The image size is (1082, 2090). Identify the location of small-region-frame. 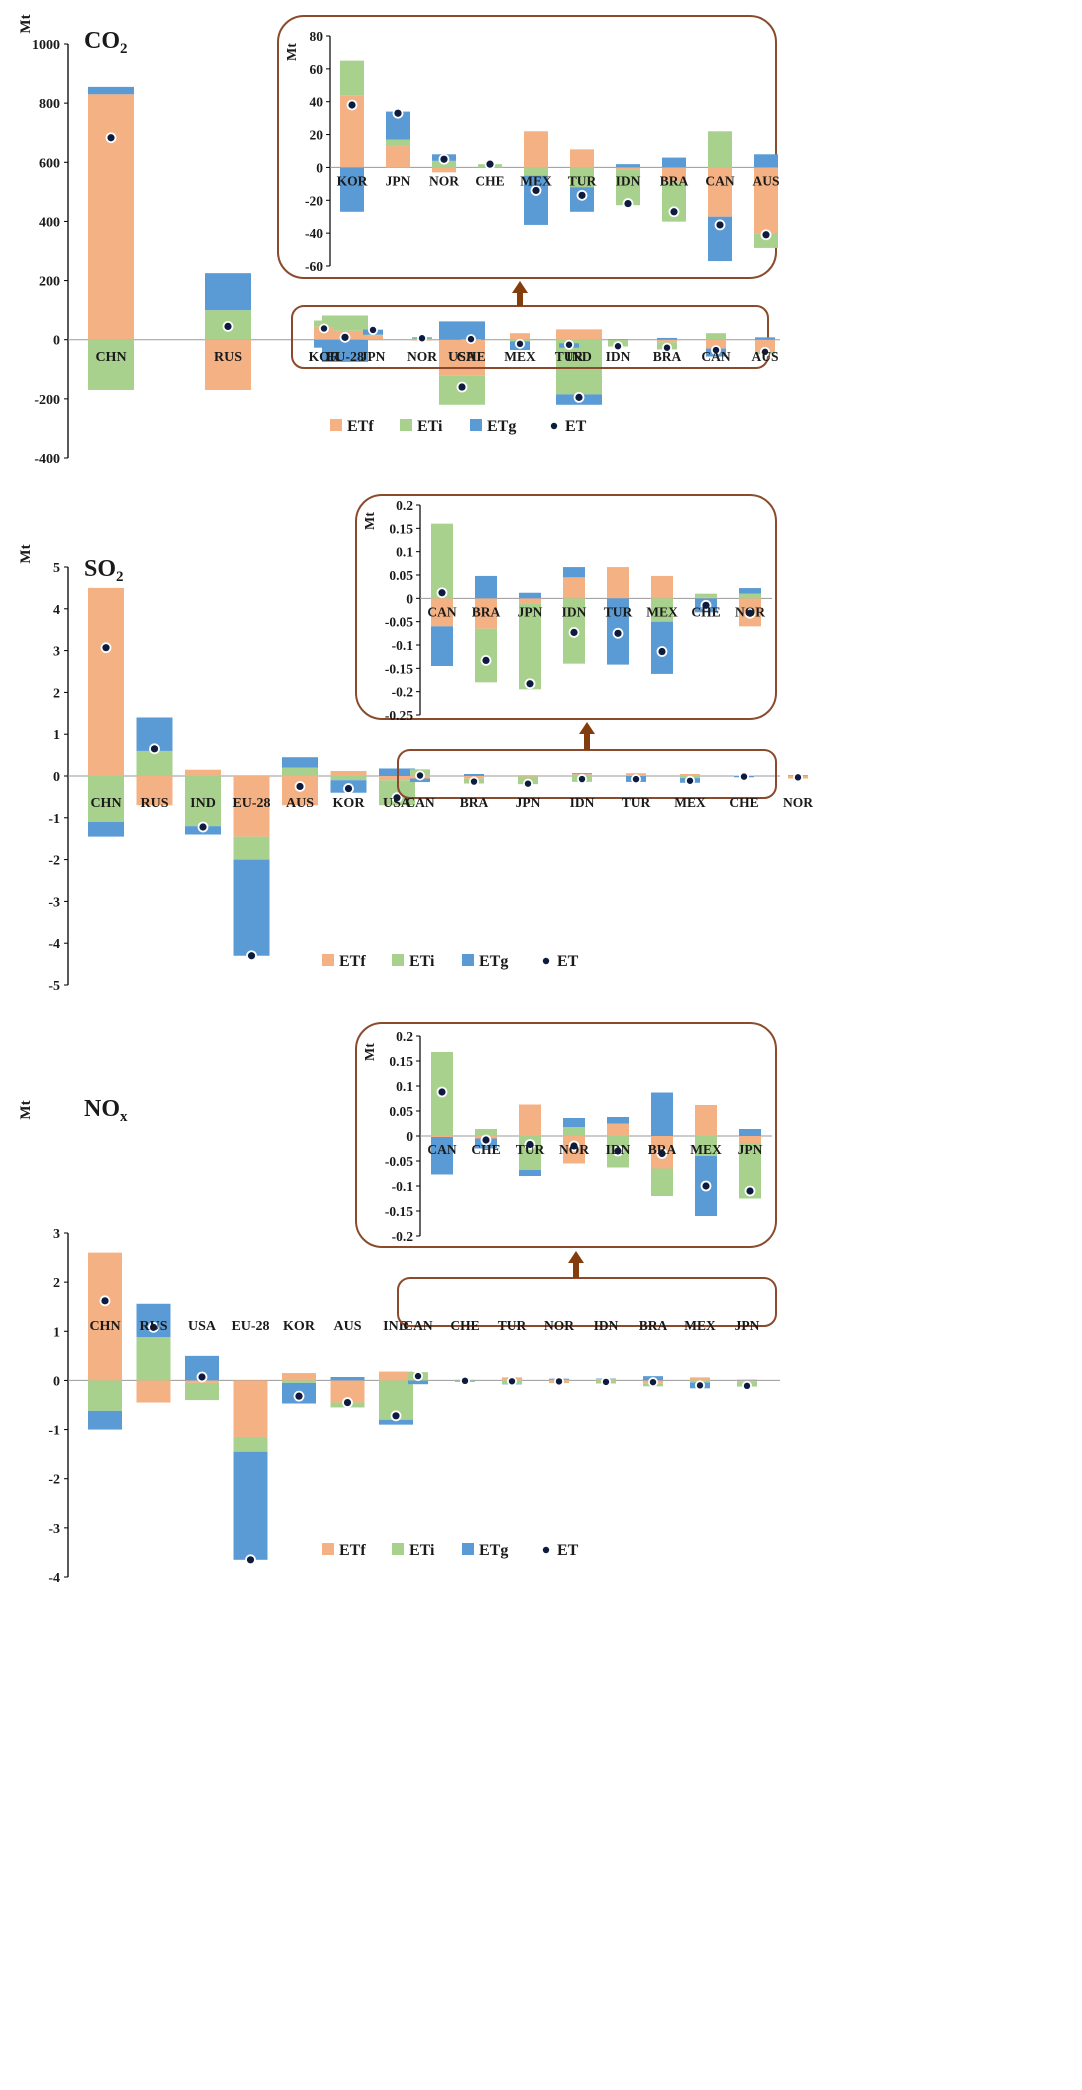
(530, 337).